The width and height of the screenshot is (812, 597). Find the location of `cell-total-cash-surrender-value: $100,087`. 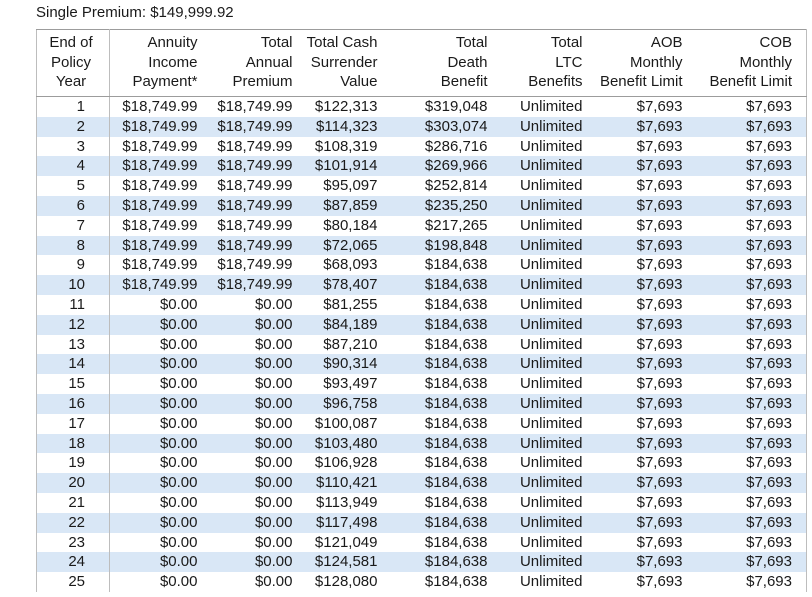

cell-total-cash-surrender-value: $100,087 is located at coordinates (346, 423).